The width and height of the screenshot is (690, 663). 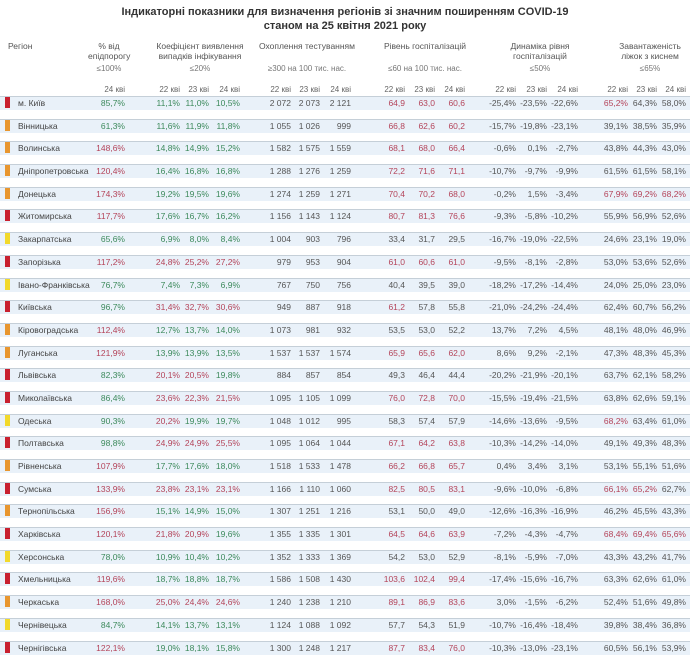 I want to click on cell-oxy: 58,1%, so click(x=668, y=171).